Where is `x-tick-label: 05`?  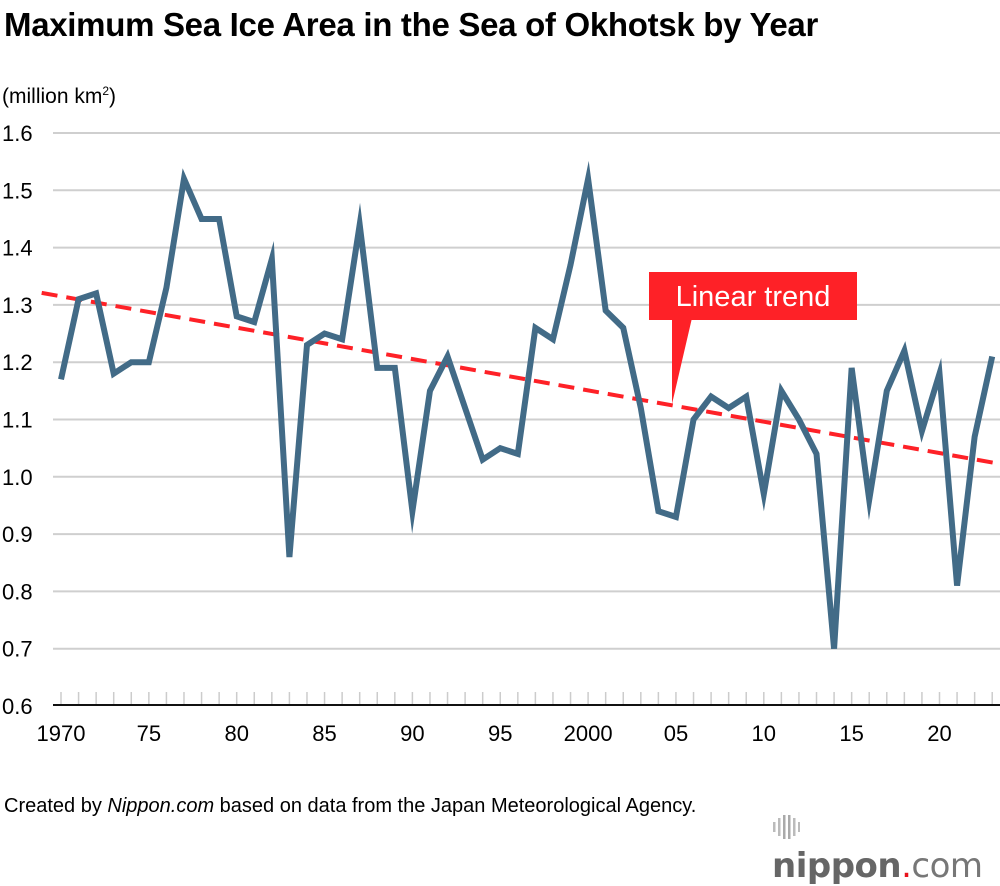 x-tick-label: 05 is located at coordinates (676, 733).